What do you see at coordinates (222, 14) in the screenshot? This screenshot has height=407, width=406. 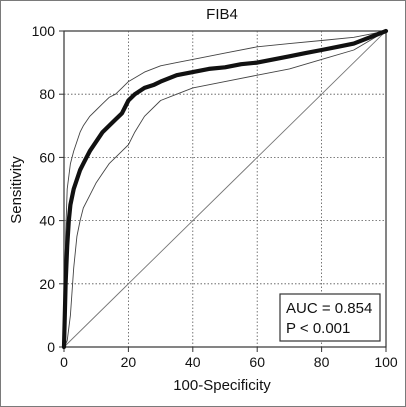 I see `chart-title: FIB4` at bounding box center [222, 14].